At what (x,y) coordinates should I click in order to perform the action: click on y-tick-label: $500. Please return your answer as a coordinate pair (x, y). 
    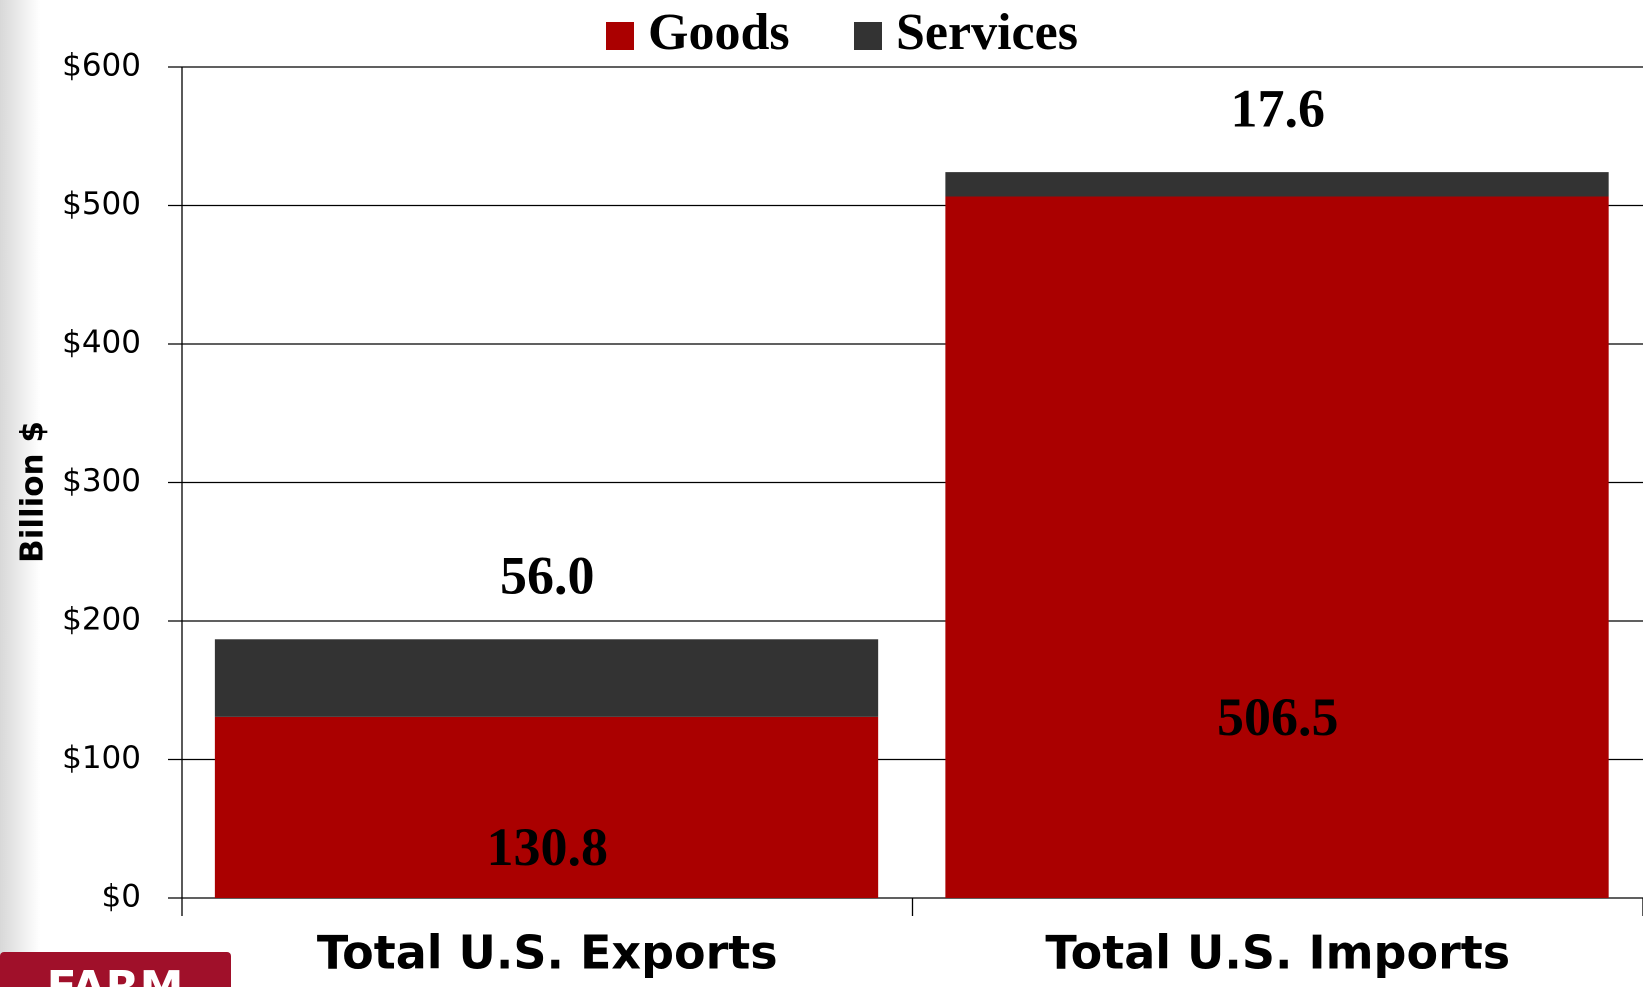
    Looking at the image, I should click on (101, 204).